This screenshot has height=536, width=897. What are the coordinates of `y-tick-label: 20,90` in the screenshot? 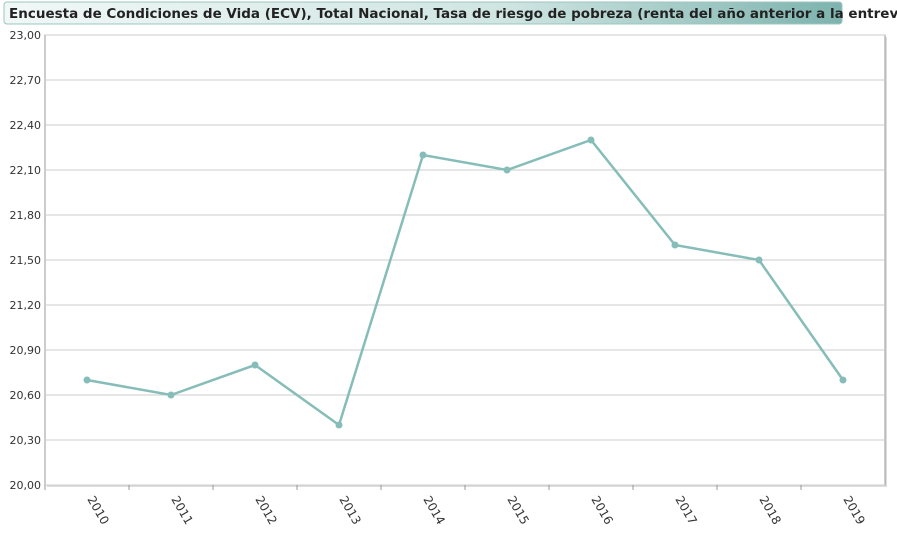 It's located at (26, 350).